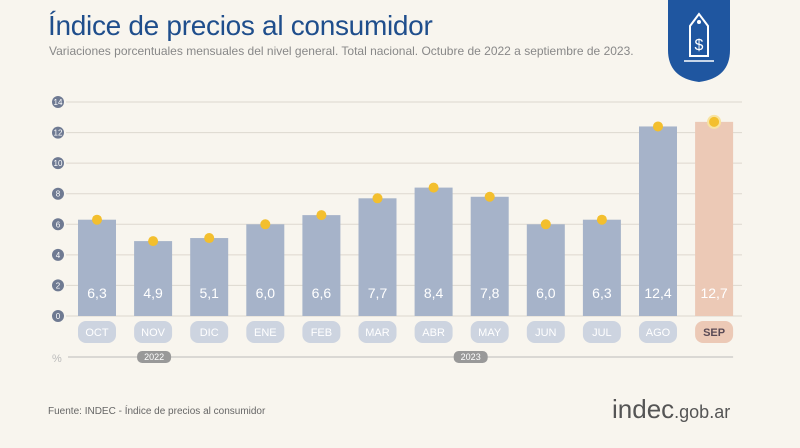 The image size is (800, 448). I want to click on brand-logo: indec.gob.ar, so click(671, 409).